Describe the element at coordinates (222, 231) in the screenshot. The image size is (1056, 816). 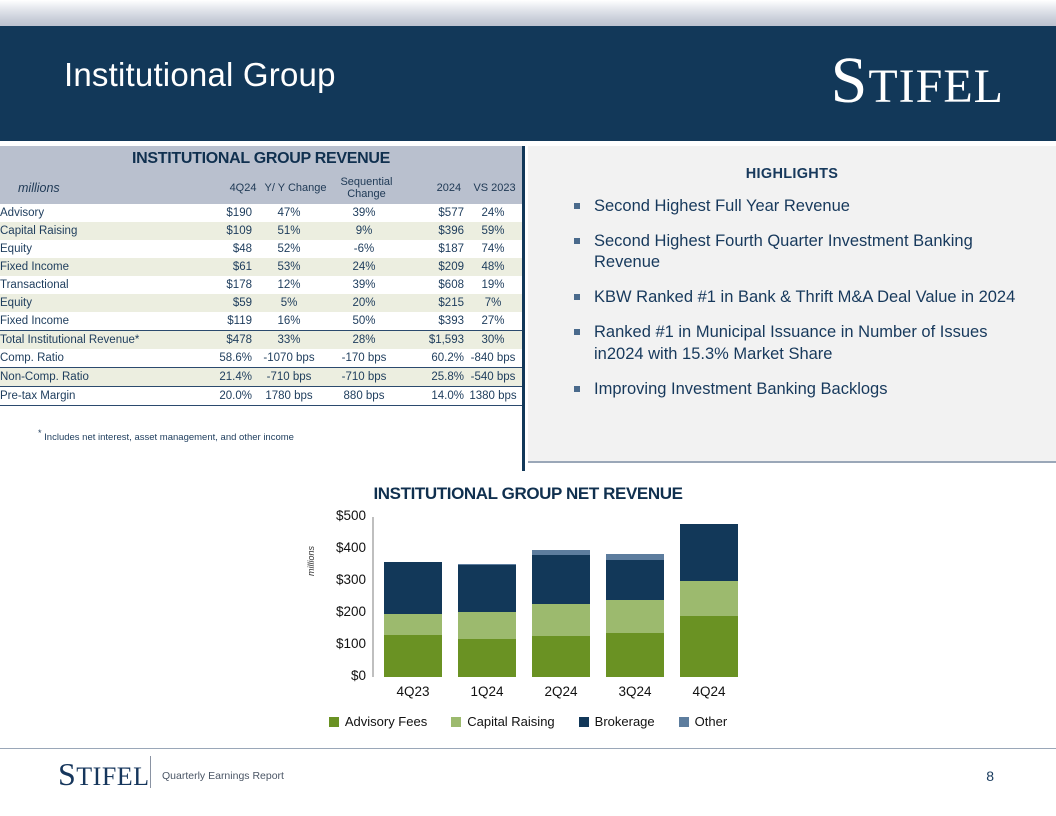
I see `table-cell: $109` at that location.